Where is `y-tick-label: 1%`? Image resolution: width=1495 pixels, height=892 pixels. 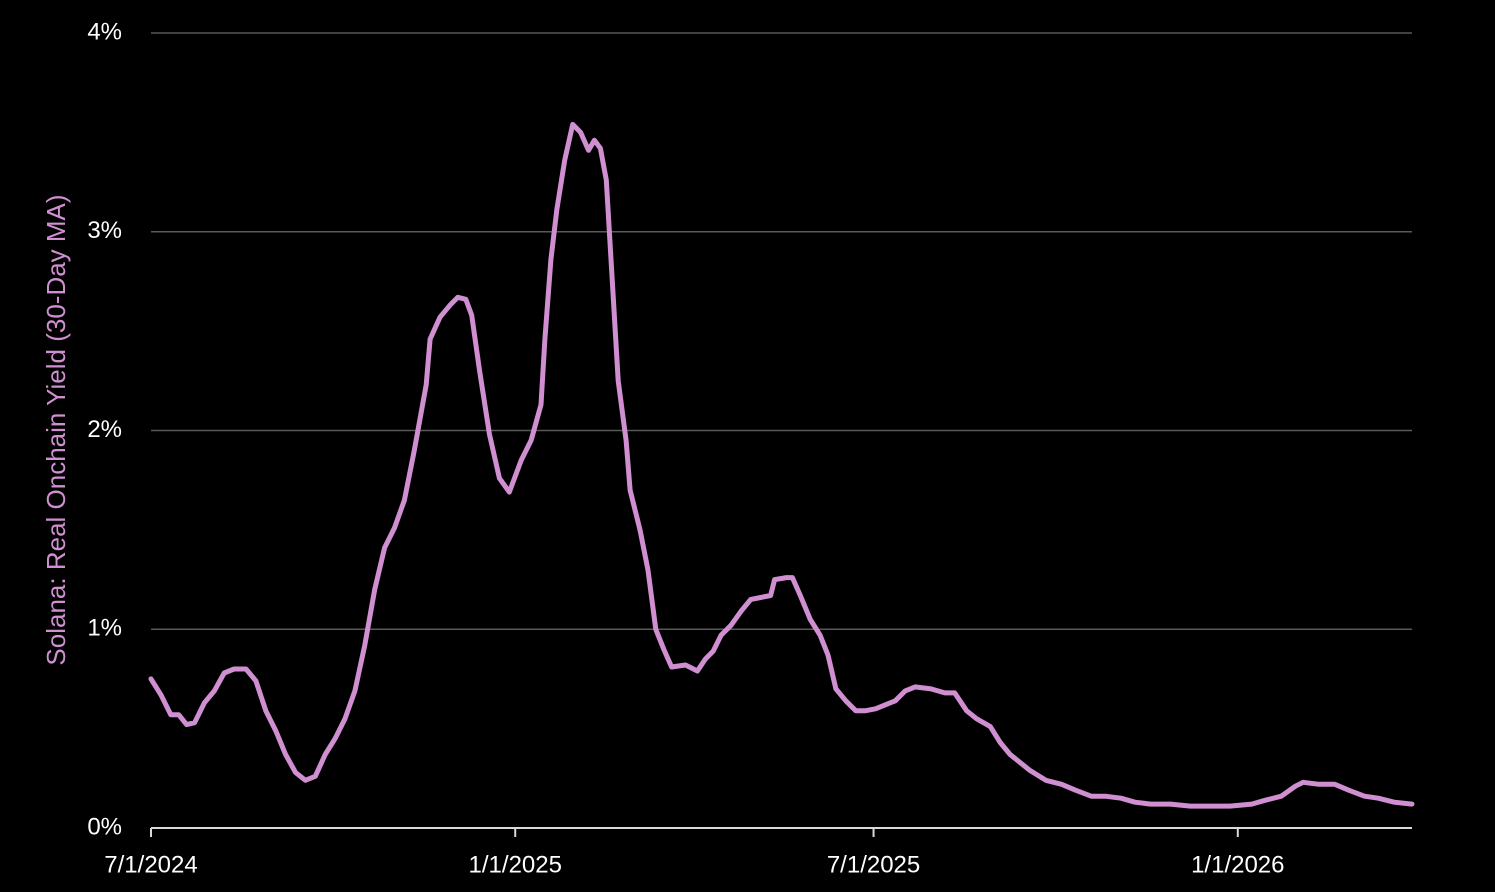
y-tick-label: 1% is located at coordinates (104, 628).